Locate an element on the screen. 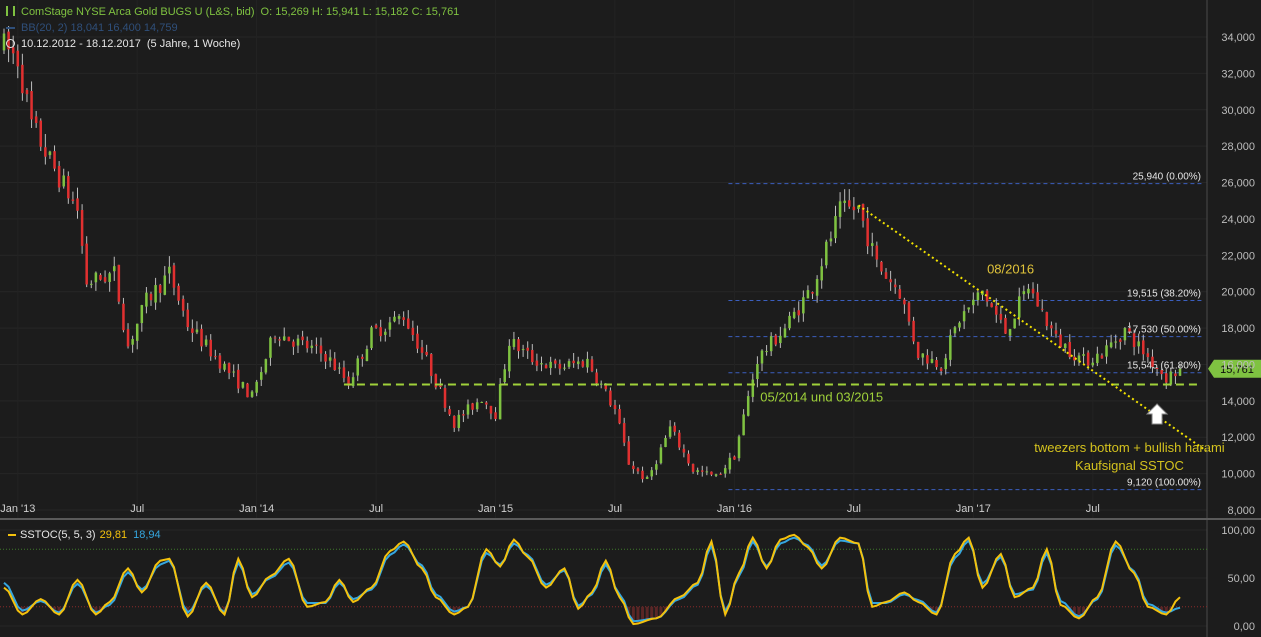  last-price-tag is located at coordinates (1234, 368).